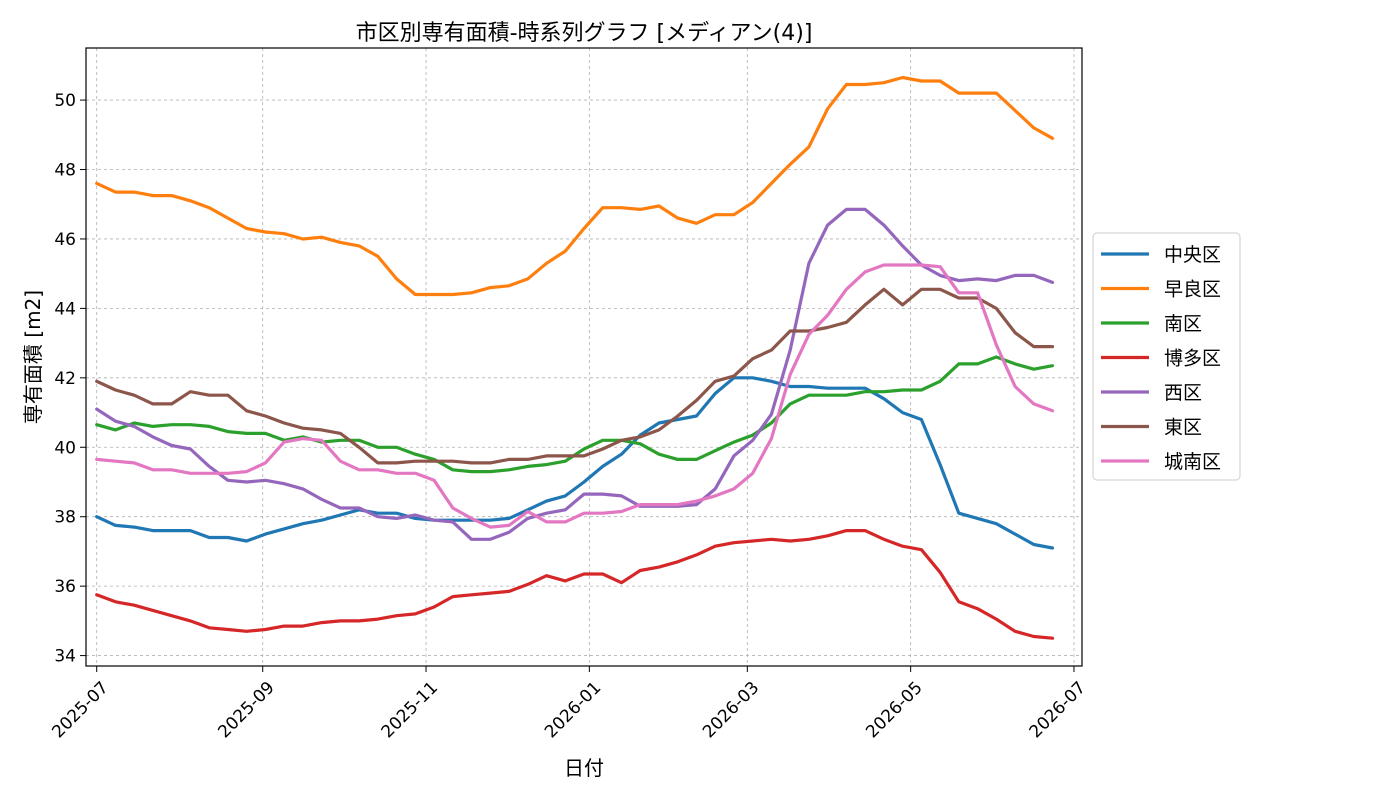  Describe the element at coordinates (65, 587) in the screenshot. I see `y-tick-label: 36` at that location.